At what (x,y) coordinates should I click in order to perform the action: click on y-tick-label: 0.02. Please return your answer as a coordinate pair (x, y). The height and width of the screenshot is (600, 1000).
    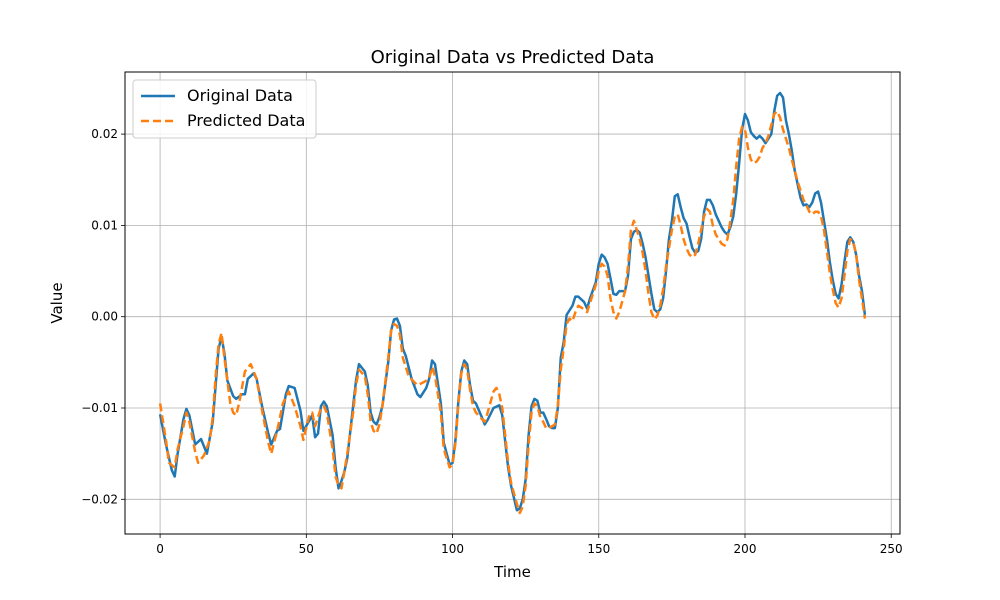
    Looking at the image, I should click on (104, 134).